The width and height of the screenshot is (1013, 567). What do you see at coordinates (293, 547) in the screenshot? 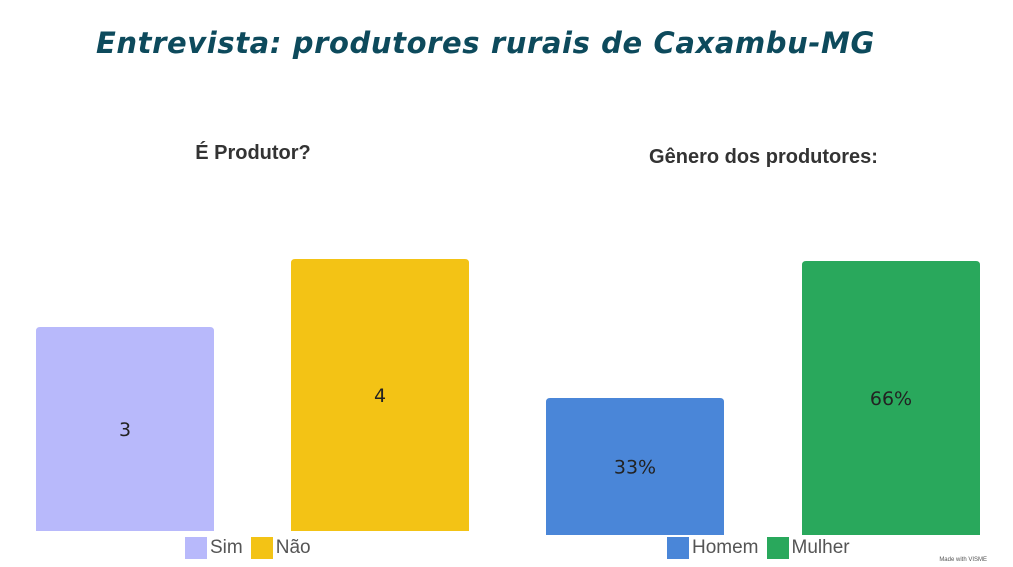
I see `legend-label-nao: Não` at bounding box center [293, 547].